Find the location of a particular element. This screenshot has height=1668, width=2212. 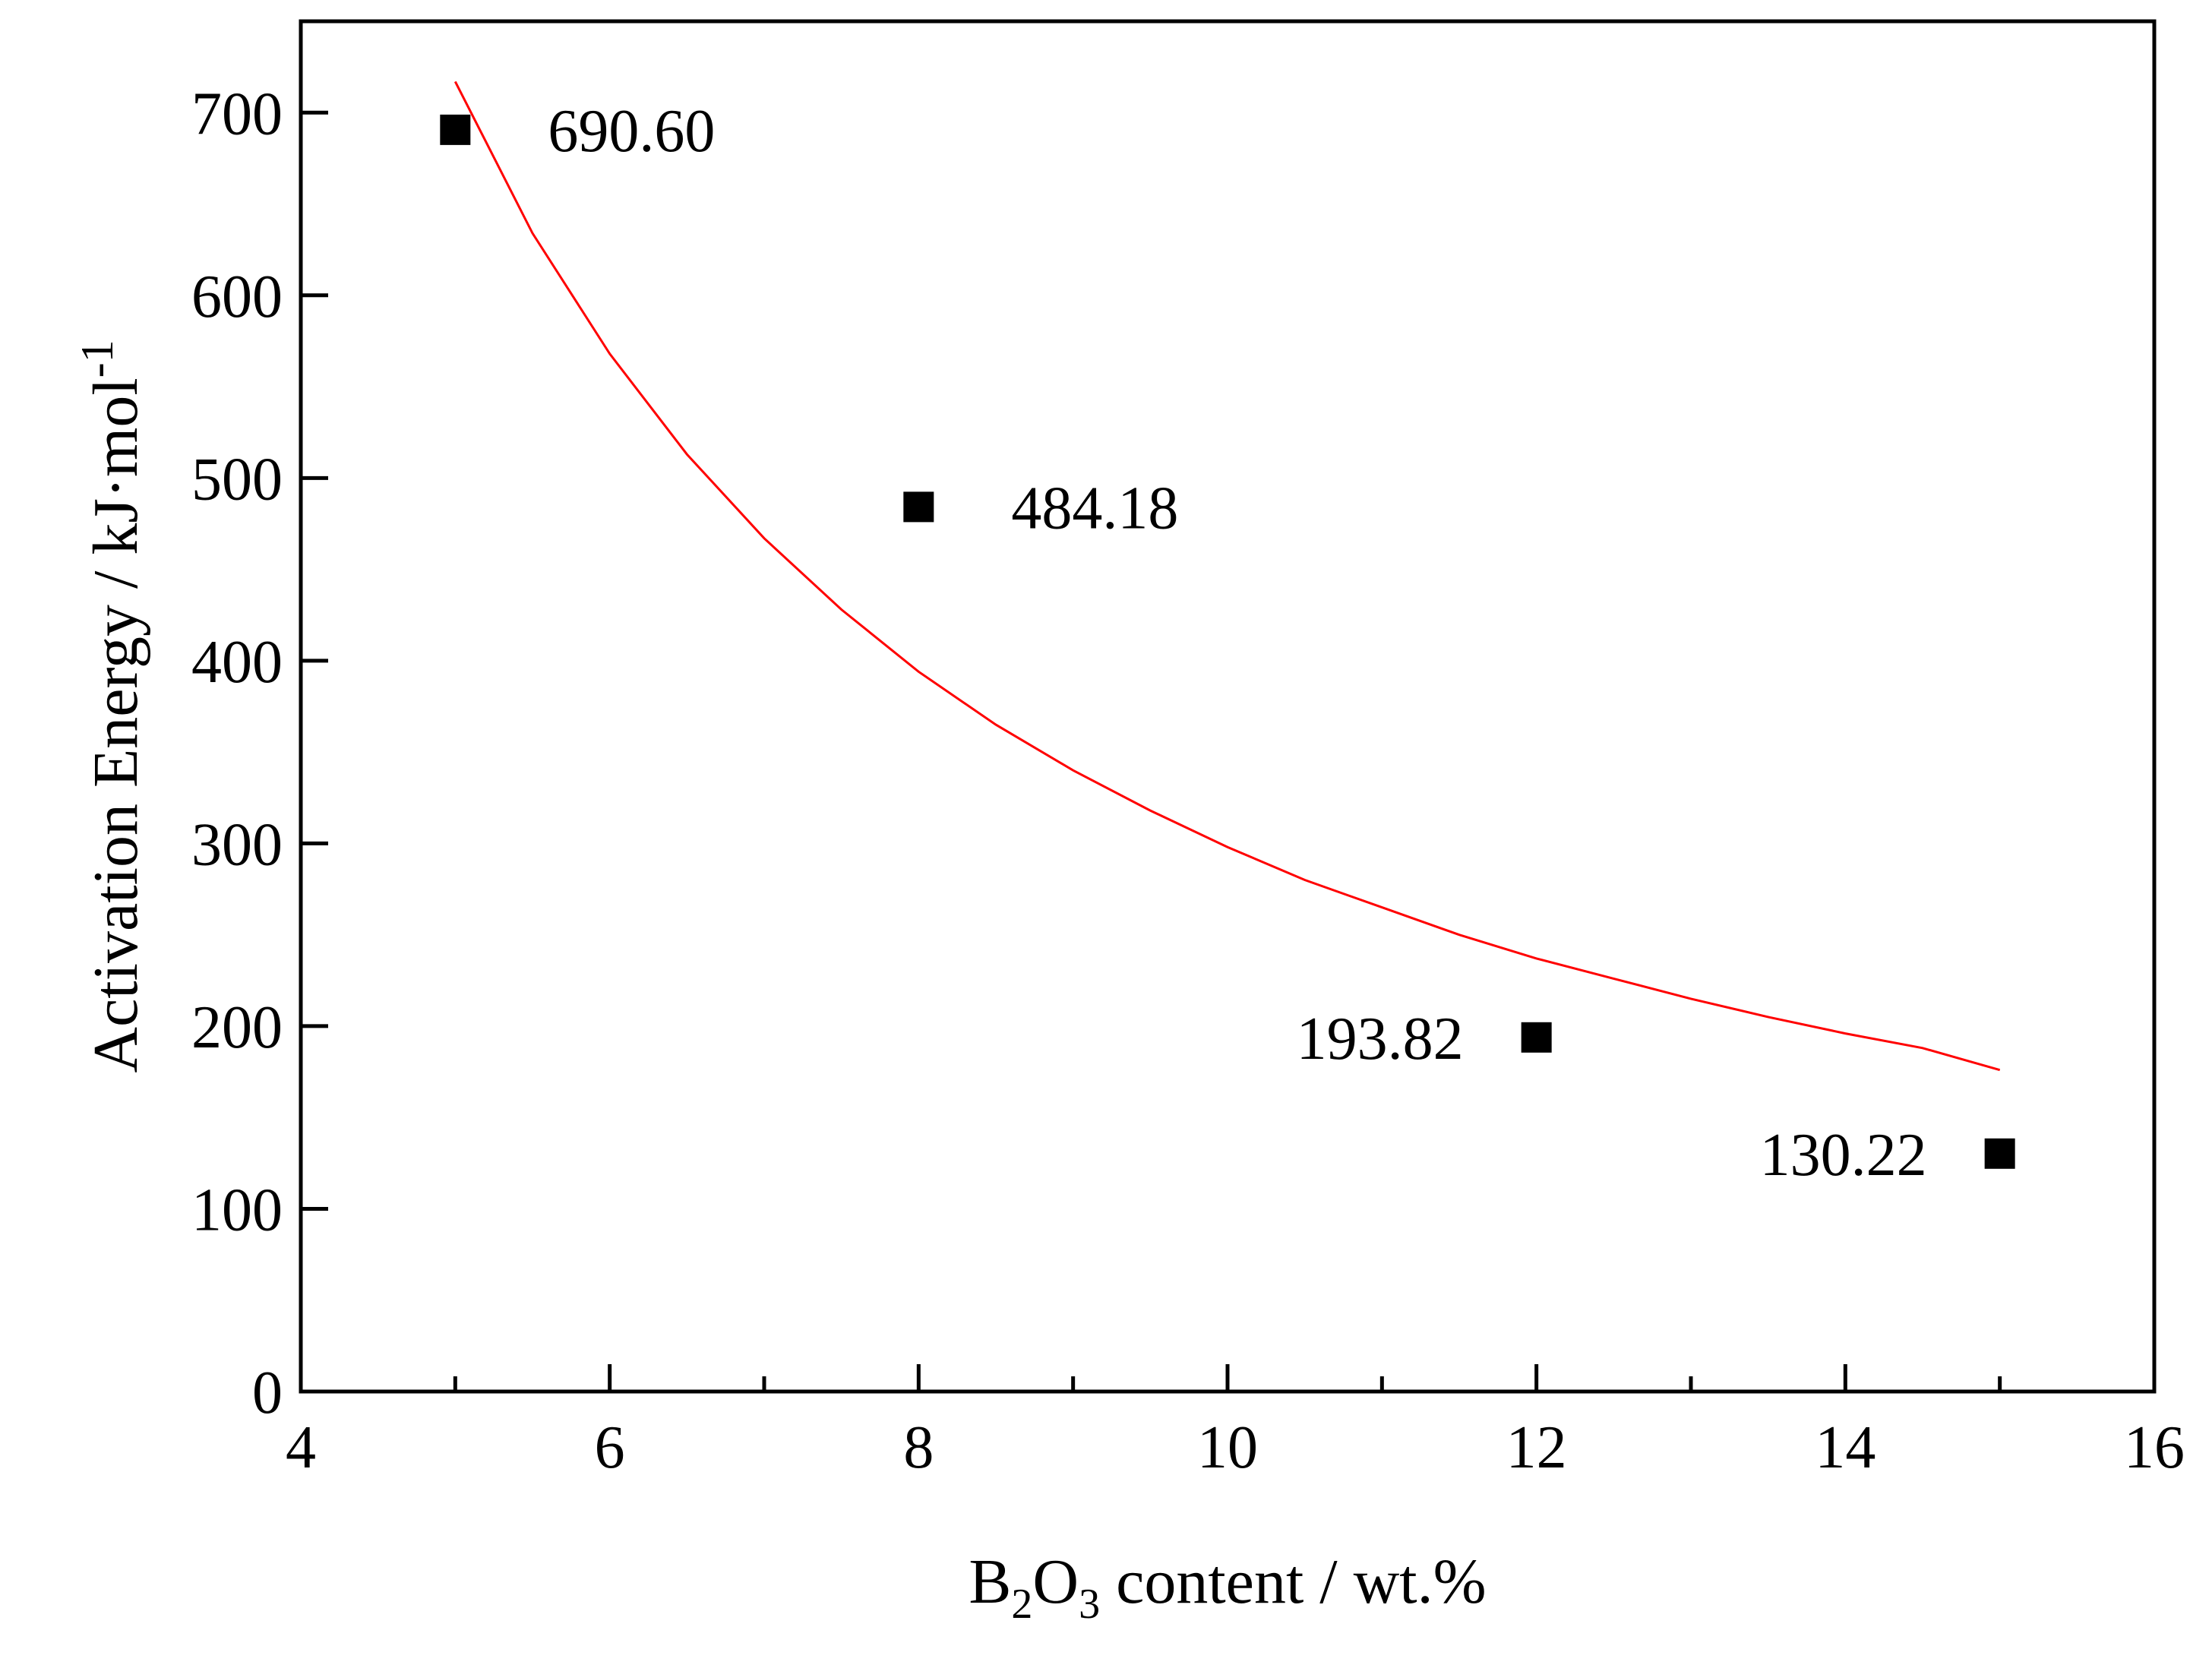

y-axis-title-sup: -1 is located at coordinates (97, 359).